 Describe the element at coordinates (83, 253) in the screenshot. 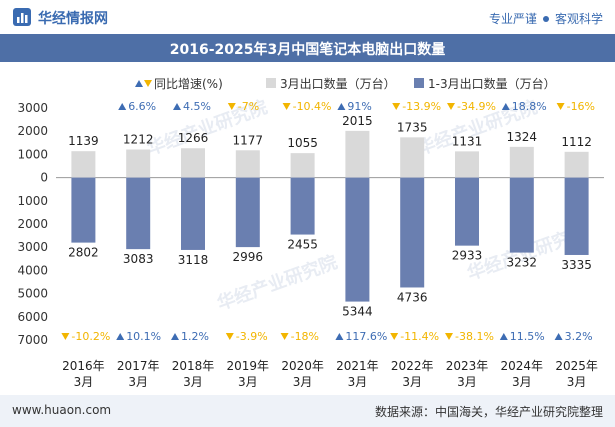

I see `data-label-cumulative: 2802` at that location.